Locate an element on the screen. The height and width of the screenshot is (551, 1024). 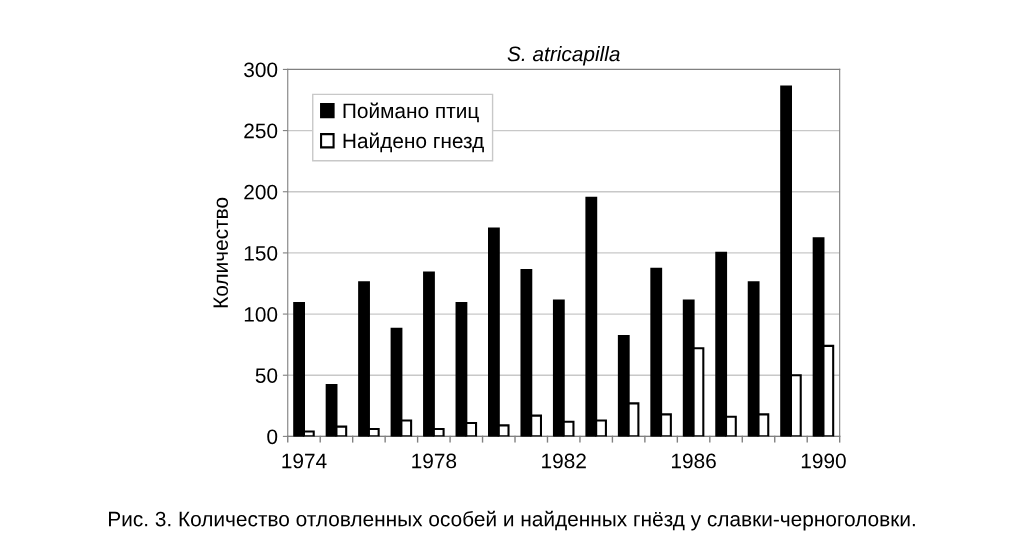
x-tick-label: 1978 is located at coordinates (434, 461).